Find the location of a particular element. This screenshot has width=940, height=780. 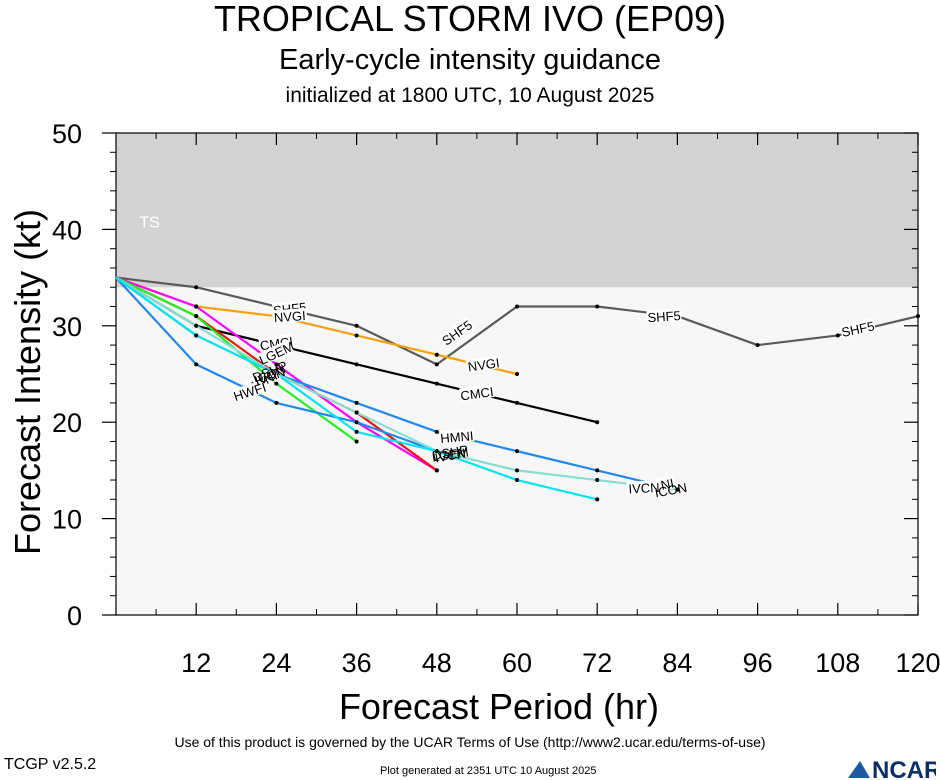

ts-band-label: TS is located at coordinates (149, 222).